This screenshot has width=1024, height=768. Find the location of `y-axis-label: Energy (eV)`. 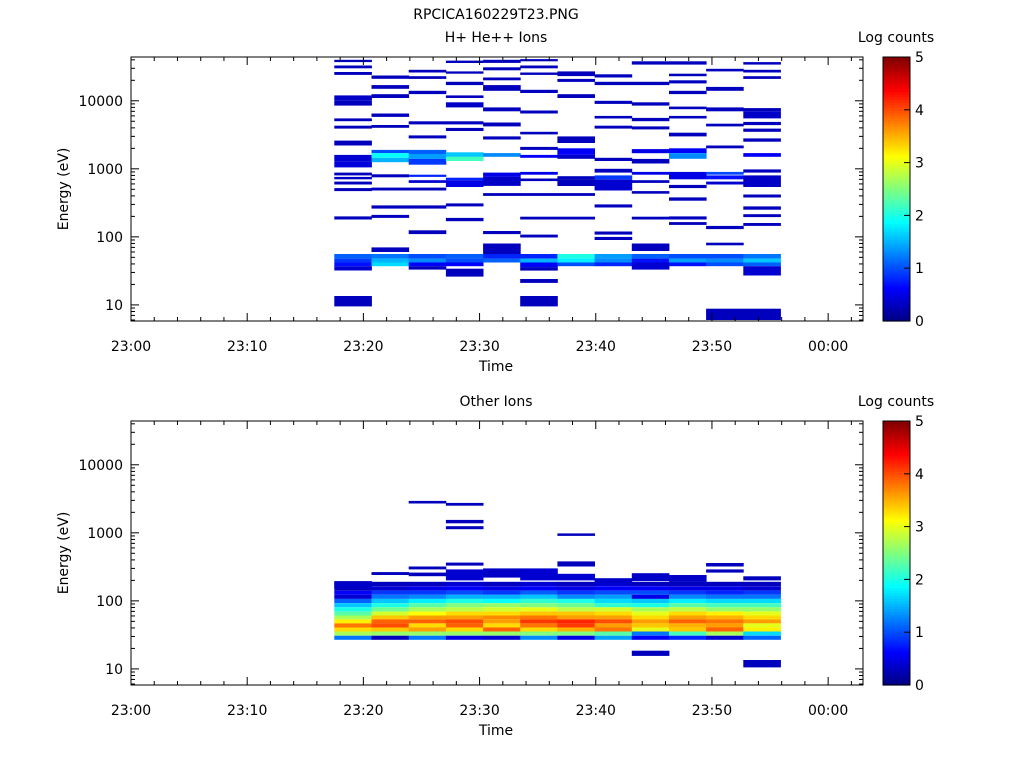

y-axis-label: Energy (eV) is located at coordinates (64, 189).